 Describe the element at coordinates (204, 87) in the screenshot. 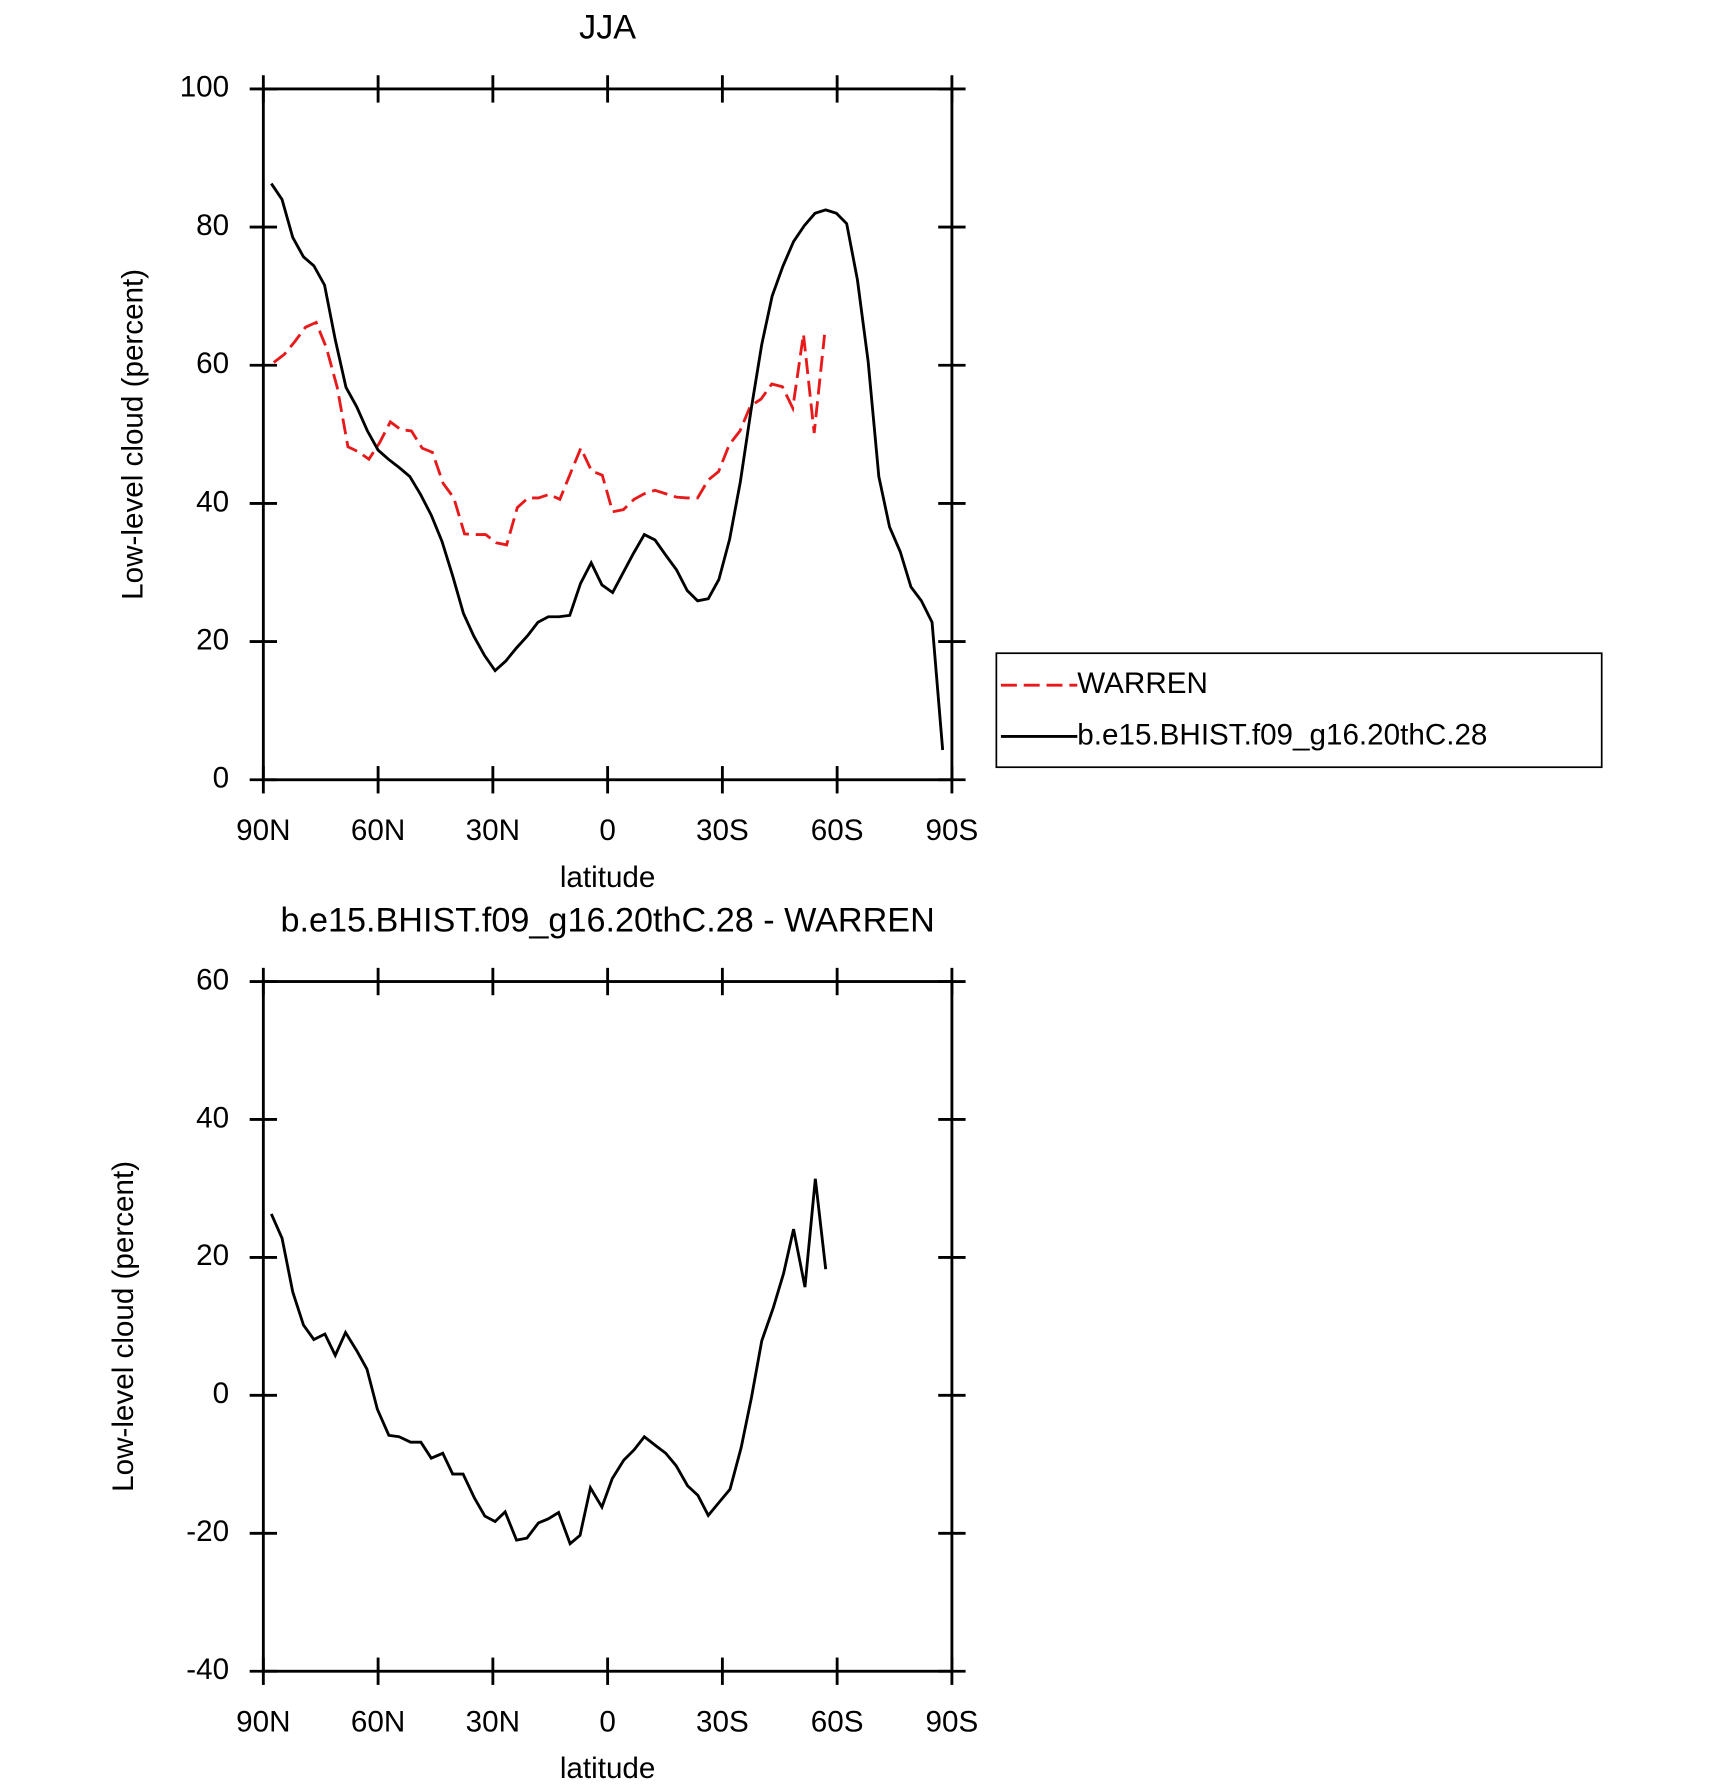

I see `y-tick-label: 100` at that location.